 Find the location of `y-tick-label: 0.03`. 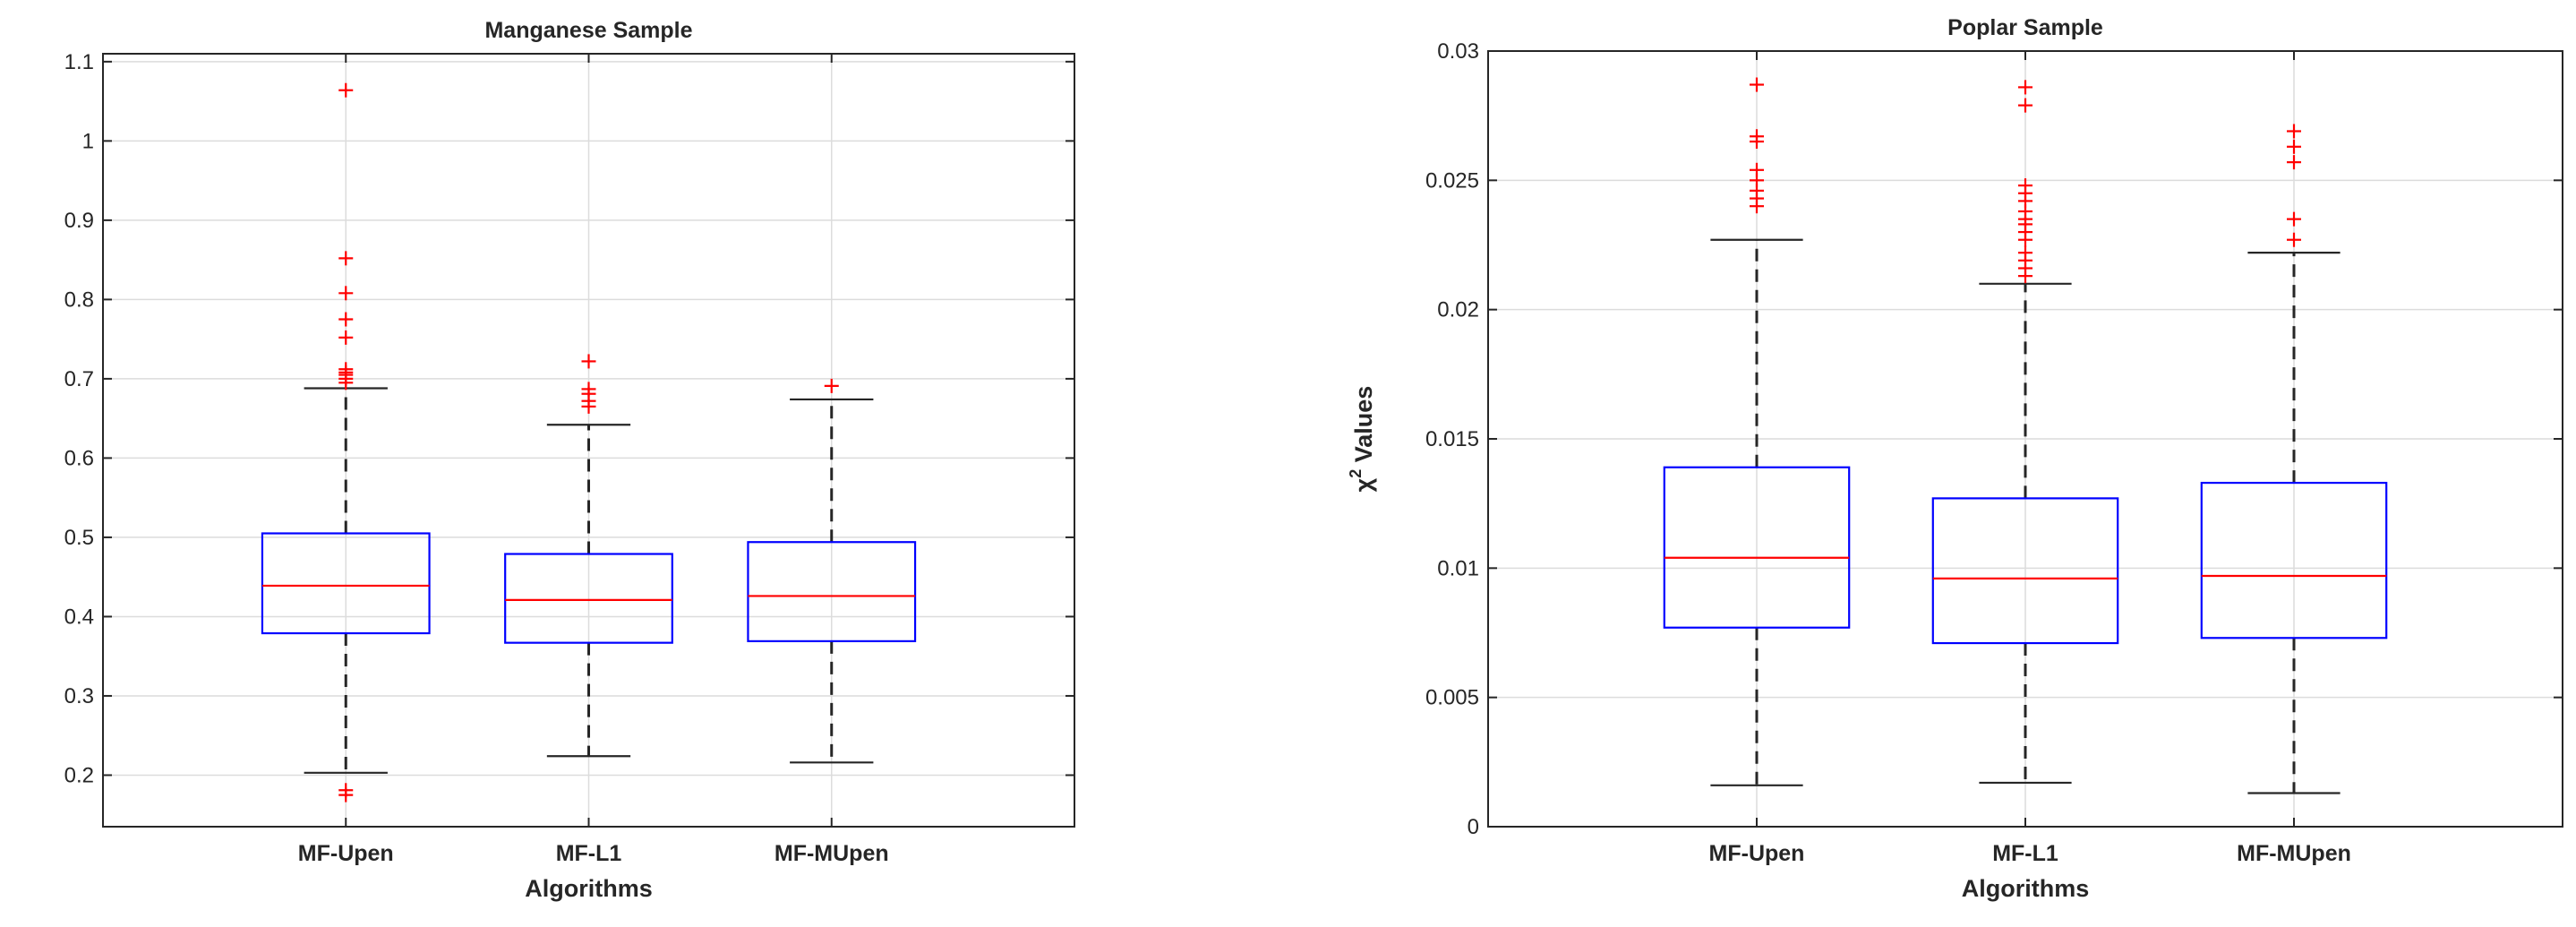

y-tick-label: 0.03 is located at coordinates (1458, 51).